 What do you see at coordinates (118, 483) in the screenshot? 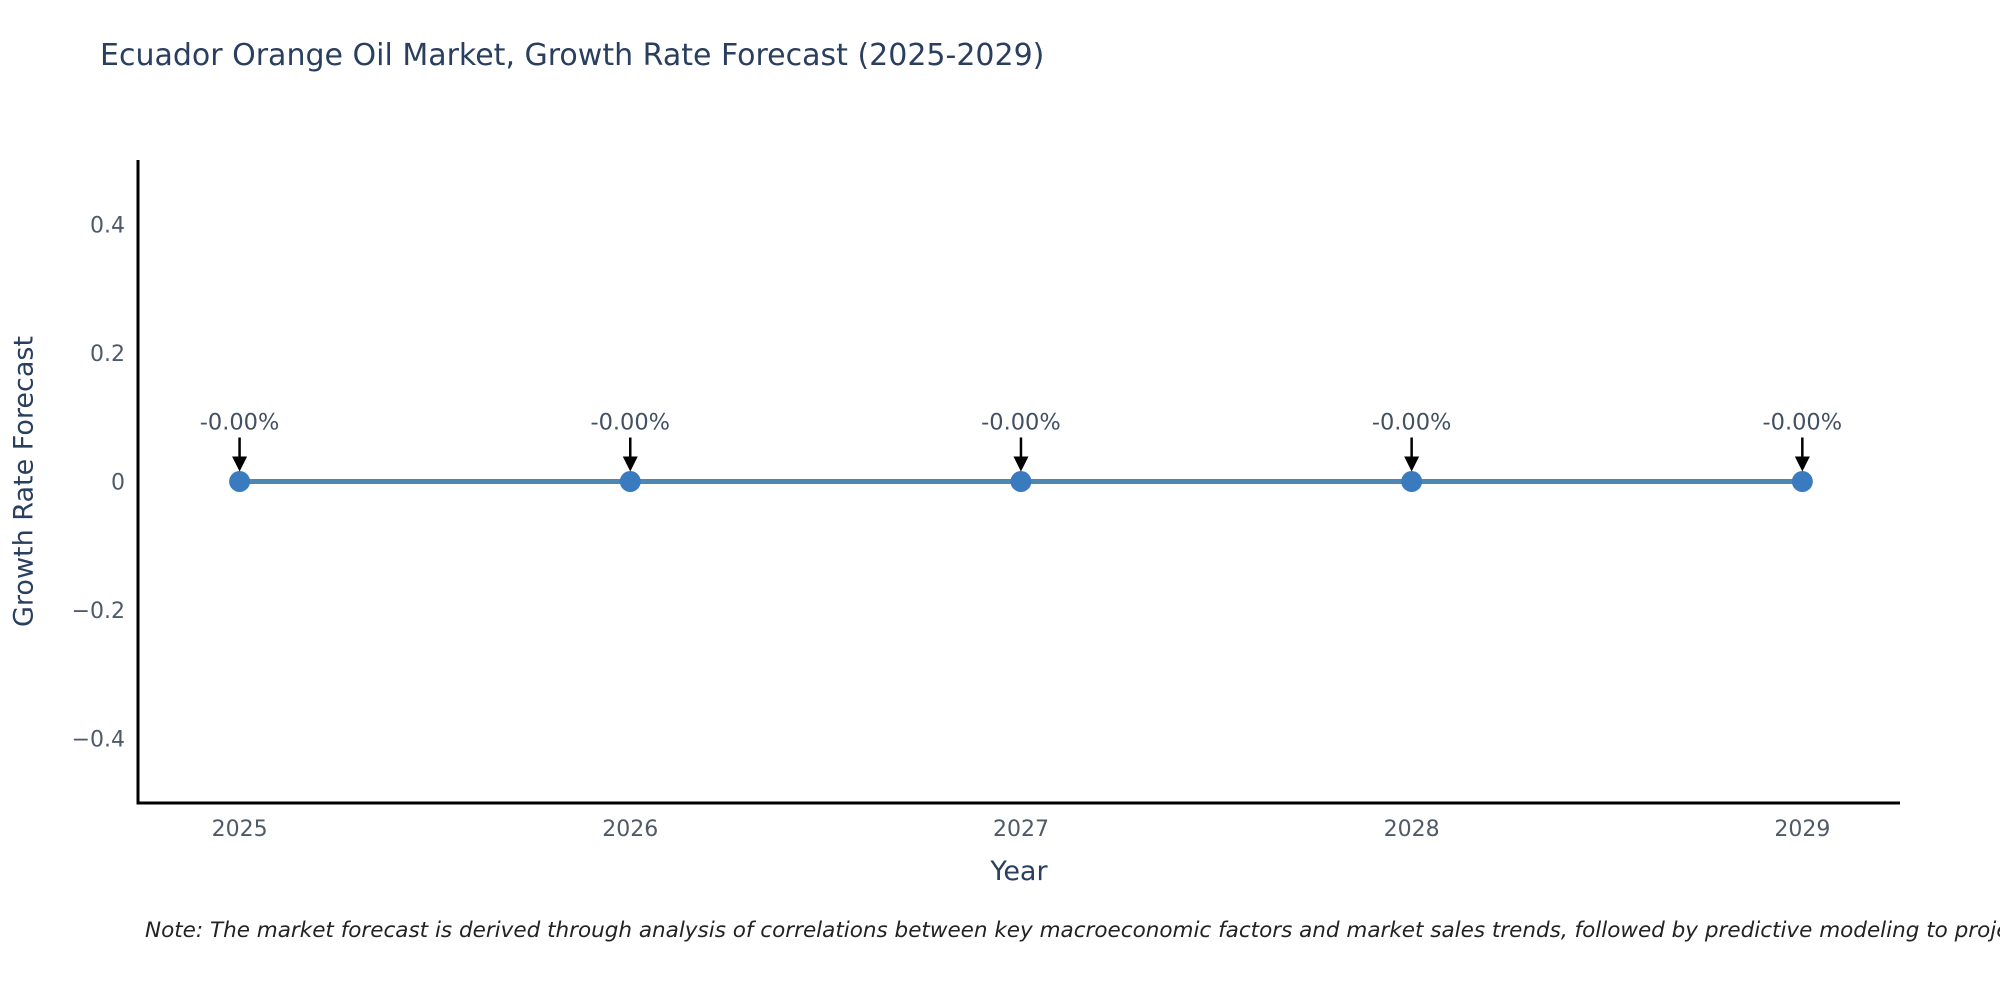
I see `y-tick-label: 0` at bounding box center [118, 483].